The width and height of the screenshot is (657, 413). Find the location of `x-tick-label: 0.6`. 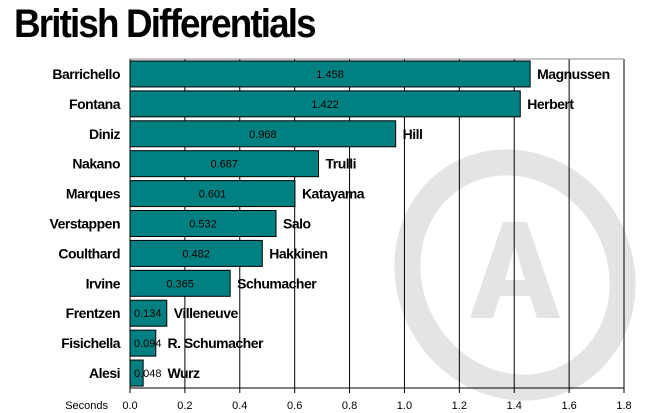

x-tick-label: 0.6 is located at coordinates (294, 406).